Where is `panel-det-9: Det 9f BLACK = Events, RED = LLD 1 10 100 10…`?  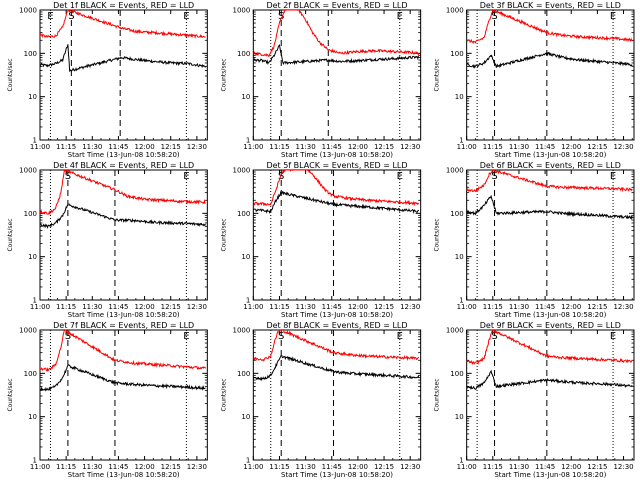
panel-det-9: Det 9f BLACK = Events, RED = LLD 1 10 100 10… is located at coordinates (534, 400).